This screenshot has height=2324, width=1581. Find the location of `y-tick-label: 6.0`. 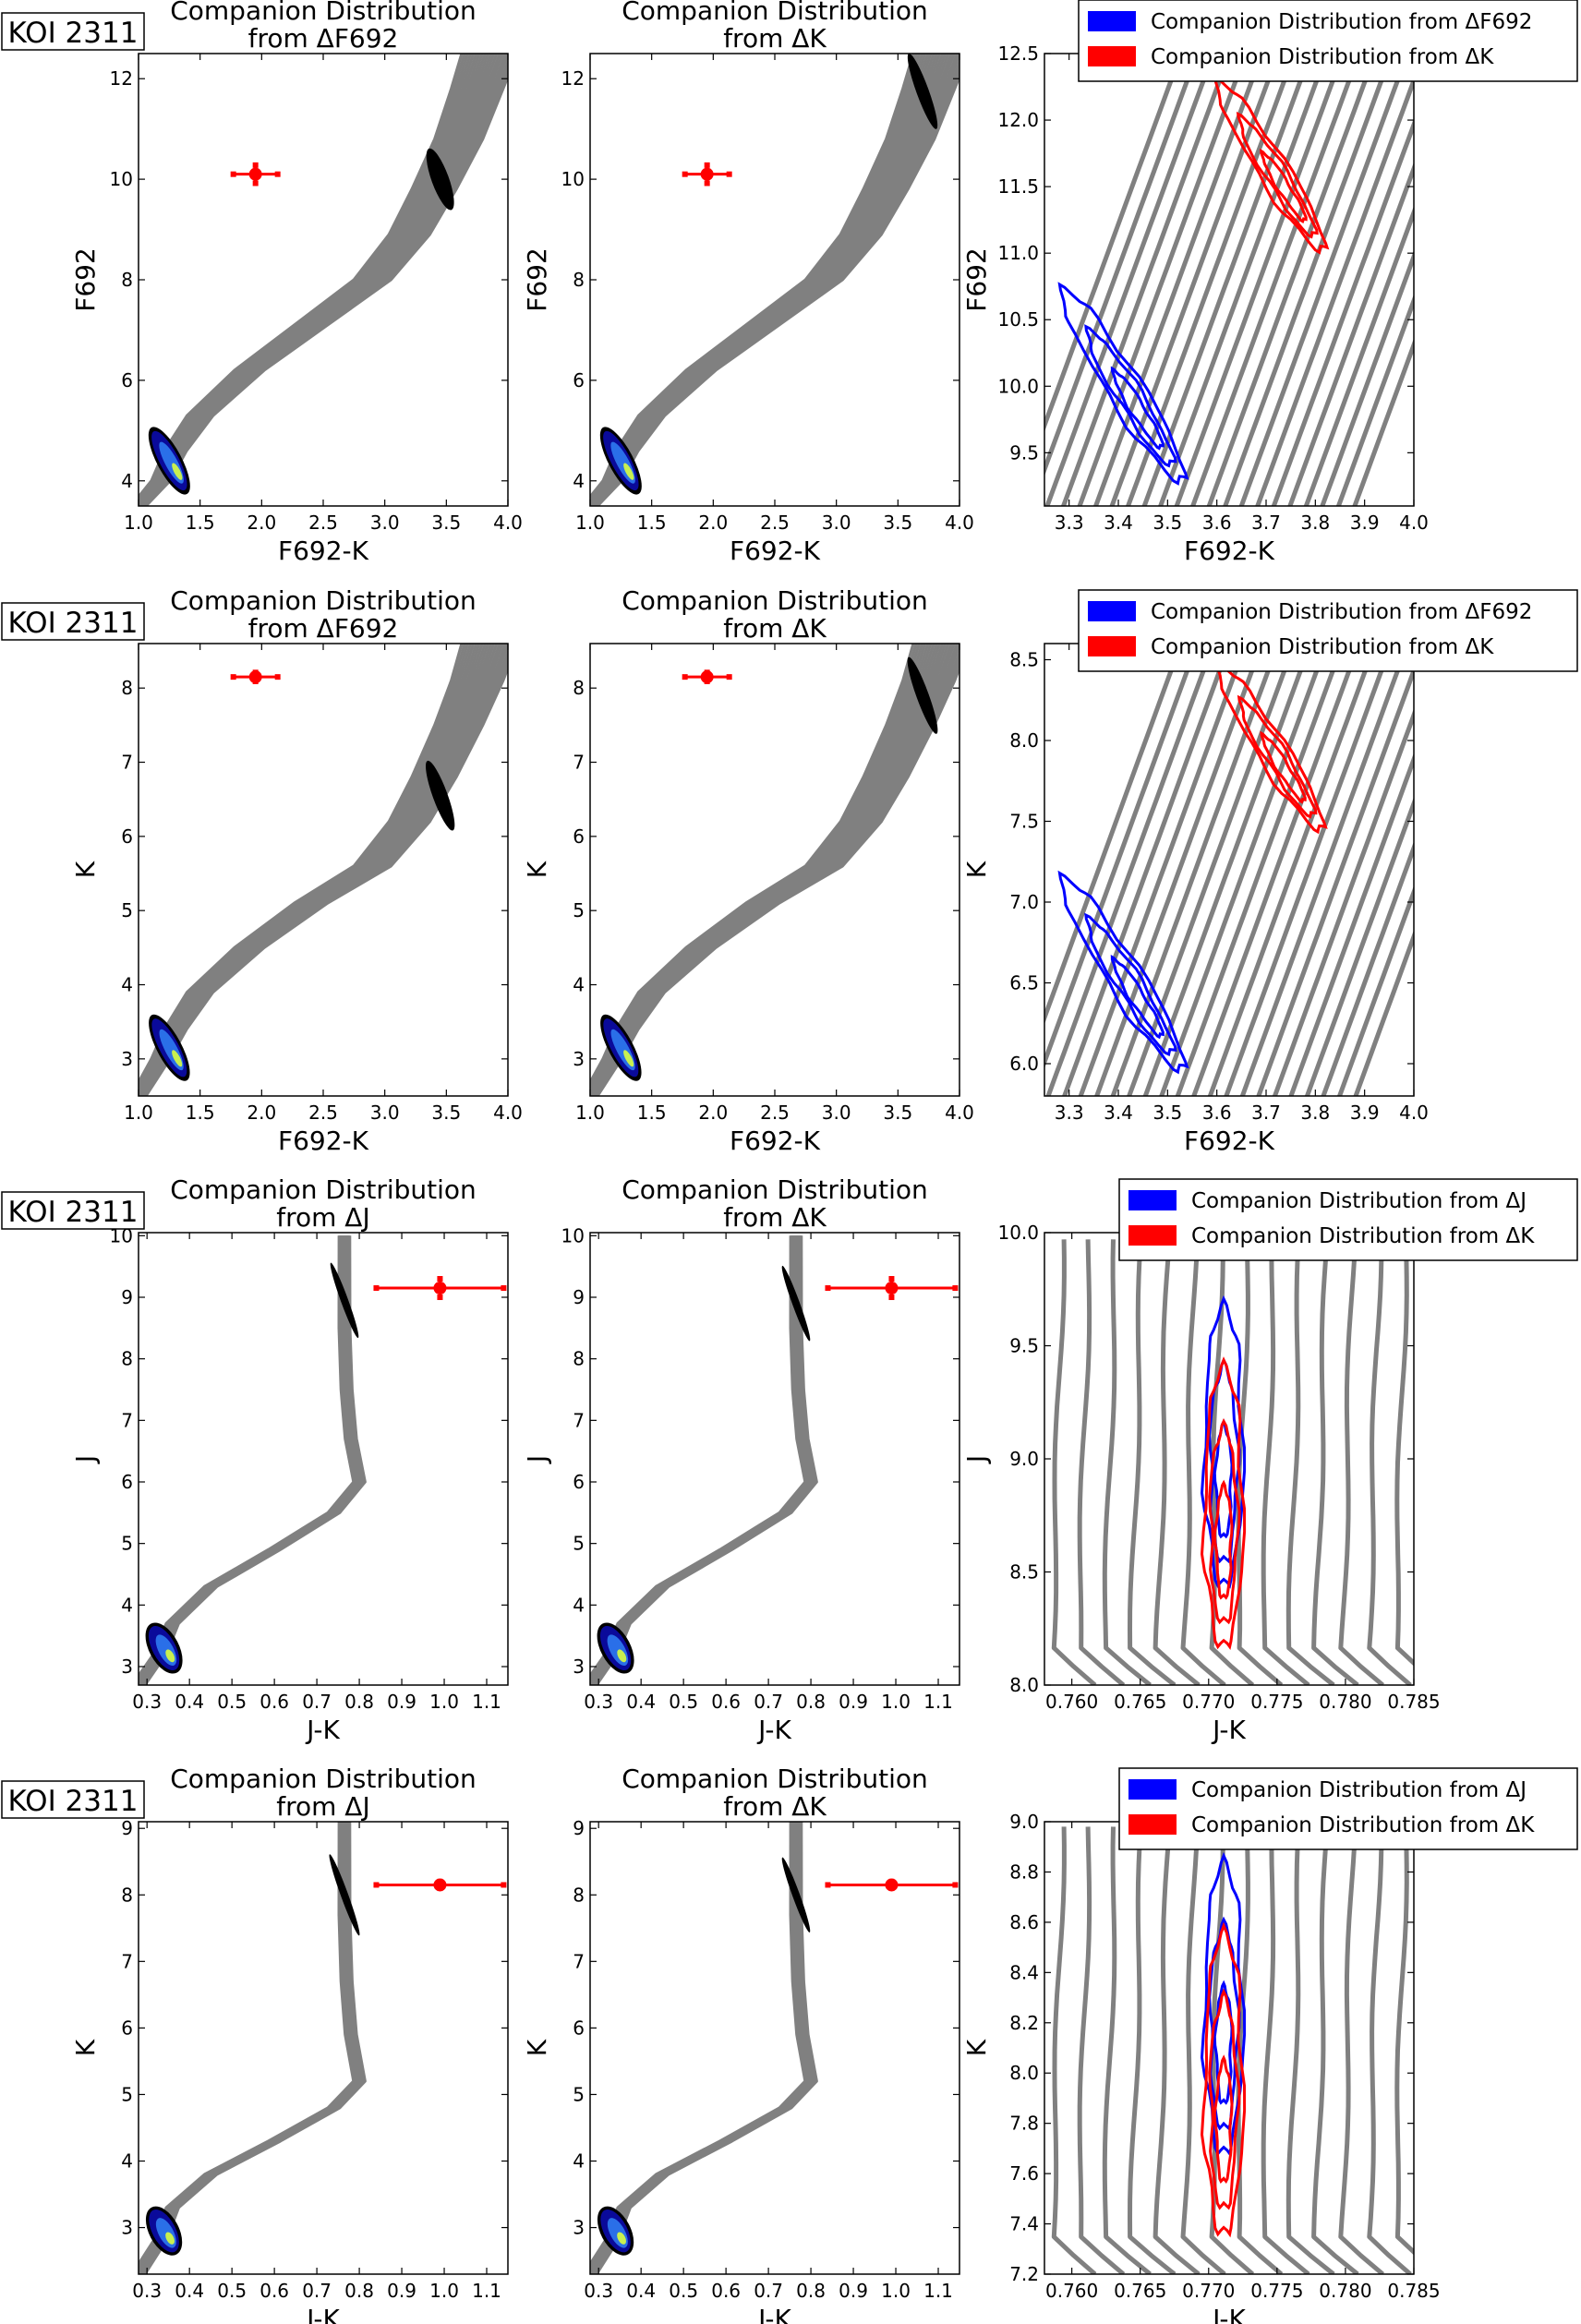

y-tick-label: 6.0 is located at coordinates (1024, 1064).